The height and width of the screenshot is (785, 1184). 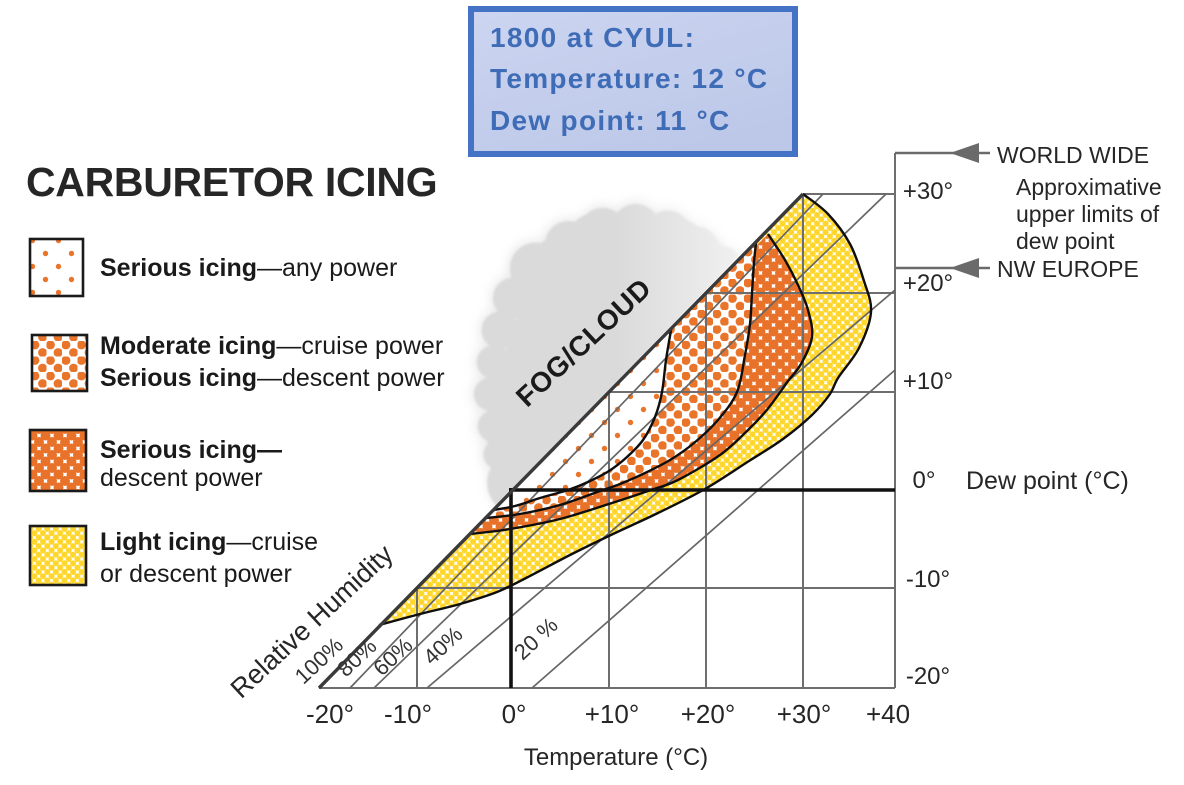 What do you see at coordinates (272, 378) in the screenshot?
I see `svg-text: Serious icing—descent power` at bounding box center [272, 378].